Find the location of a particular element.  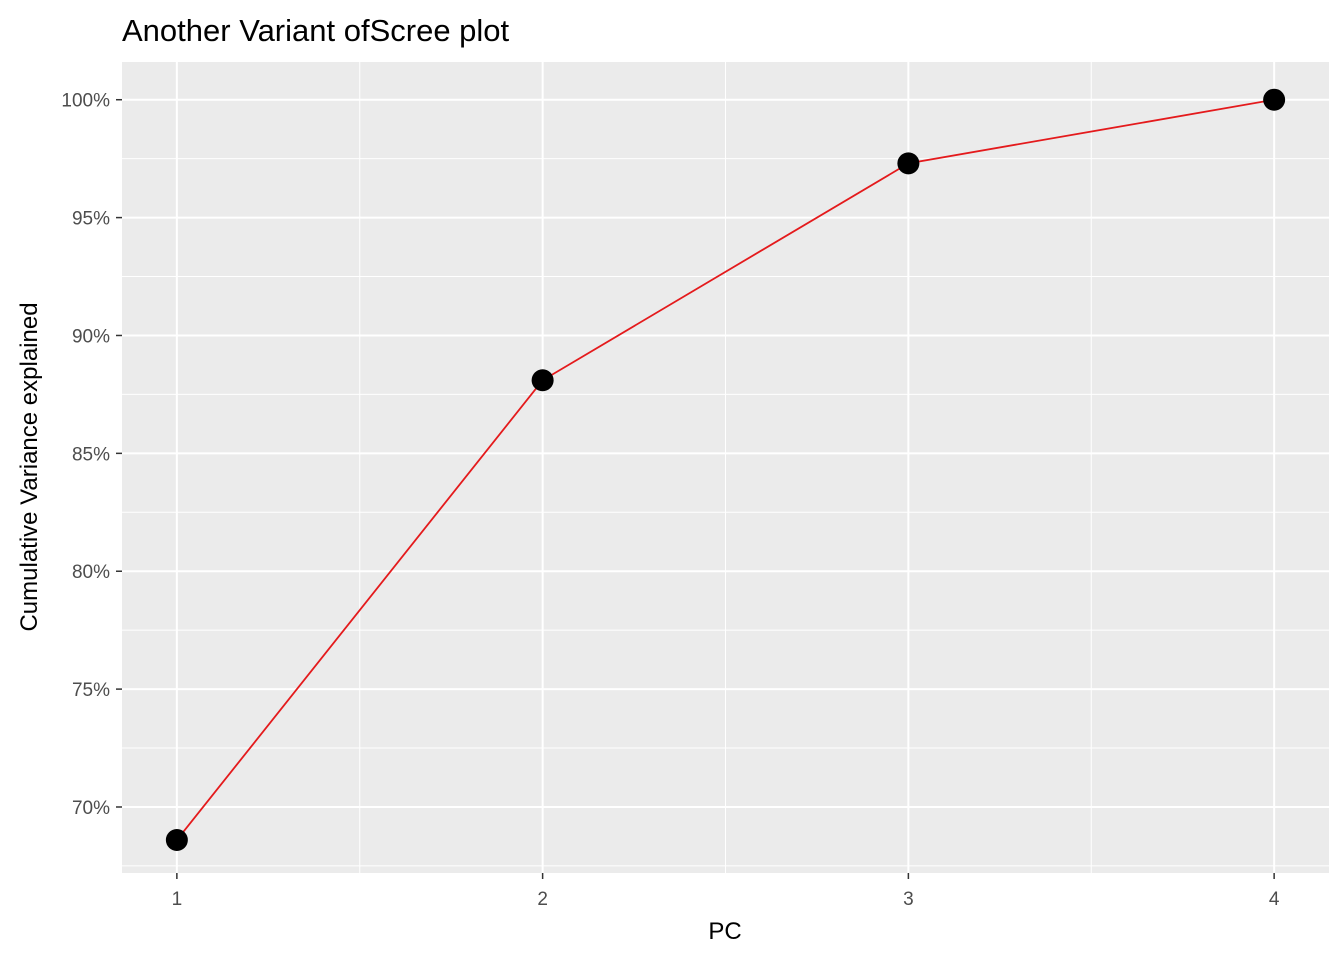

y-tick-label: 85% is located at coordinates (91, 454).